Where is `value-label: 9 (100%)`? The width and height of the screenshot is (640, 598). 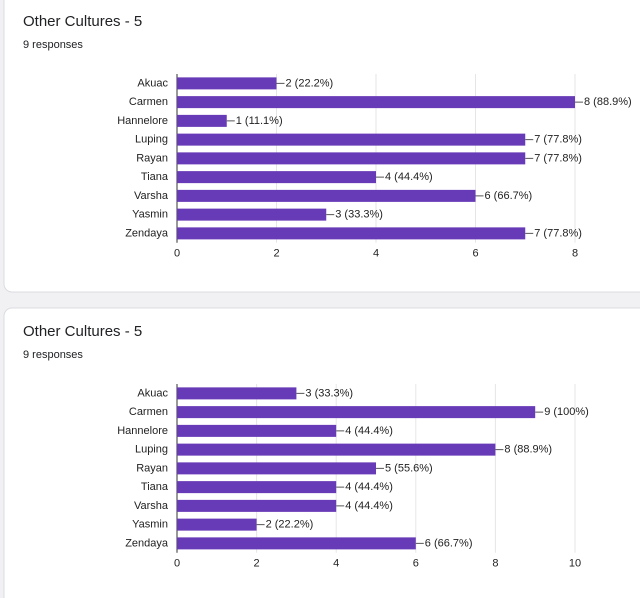
value-label: 9 (100%) is located at coordinates (566, 412).